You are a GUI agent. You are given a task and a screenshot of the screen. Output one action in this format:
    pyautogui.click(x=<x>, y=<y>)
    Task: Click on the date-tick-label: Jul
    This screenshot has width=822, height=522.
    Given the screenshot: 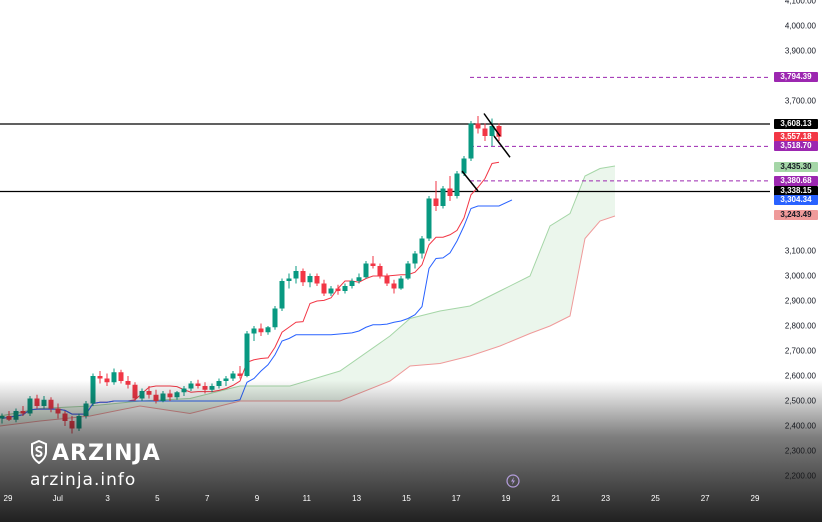 What is the action you would take?
    pyautogui.click(x=57, y=498)
    